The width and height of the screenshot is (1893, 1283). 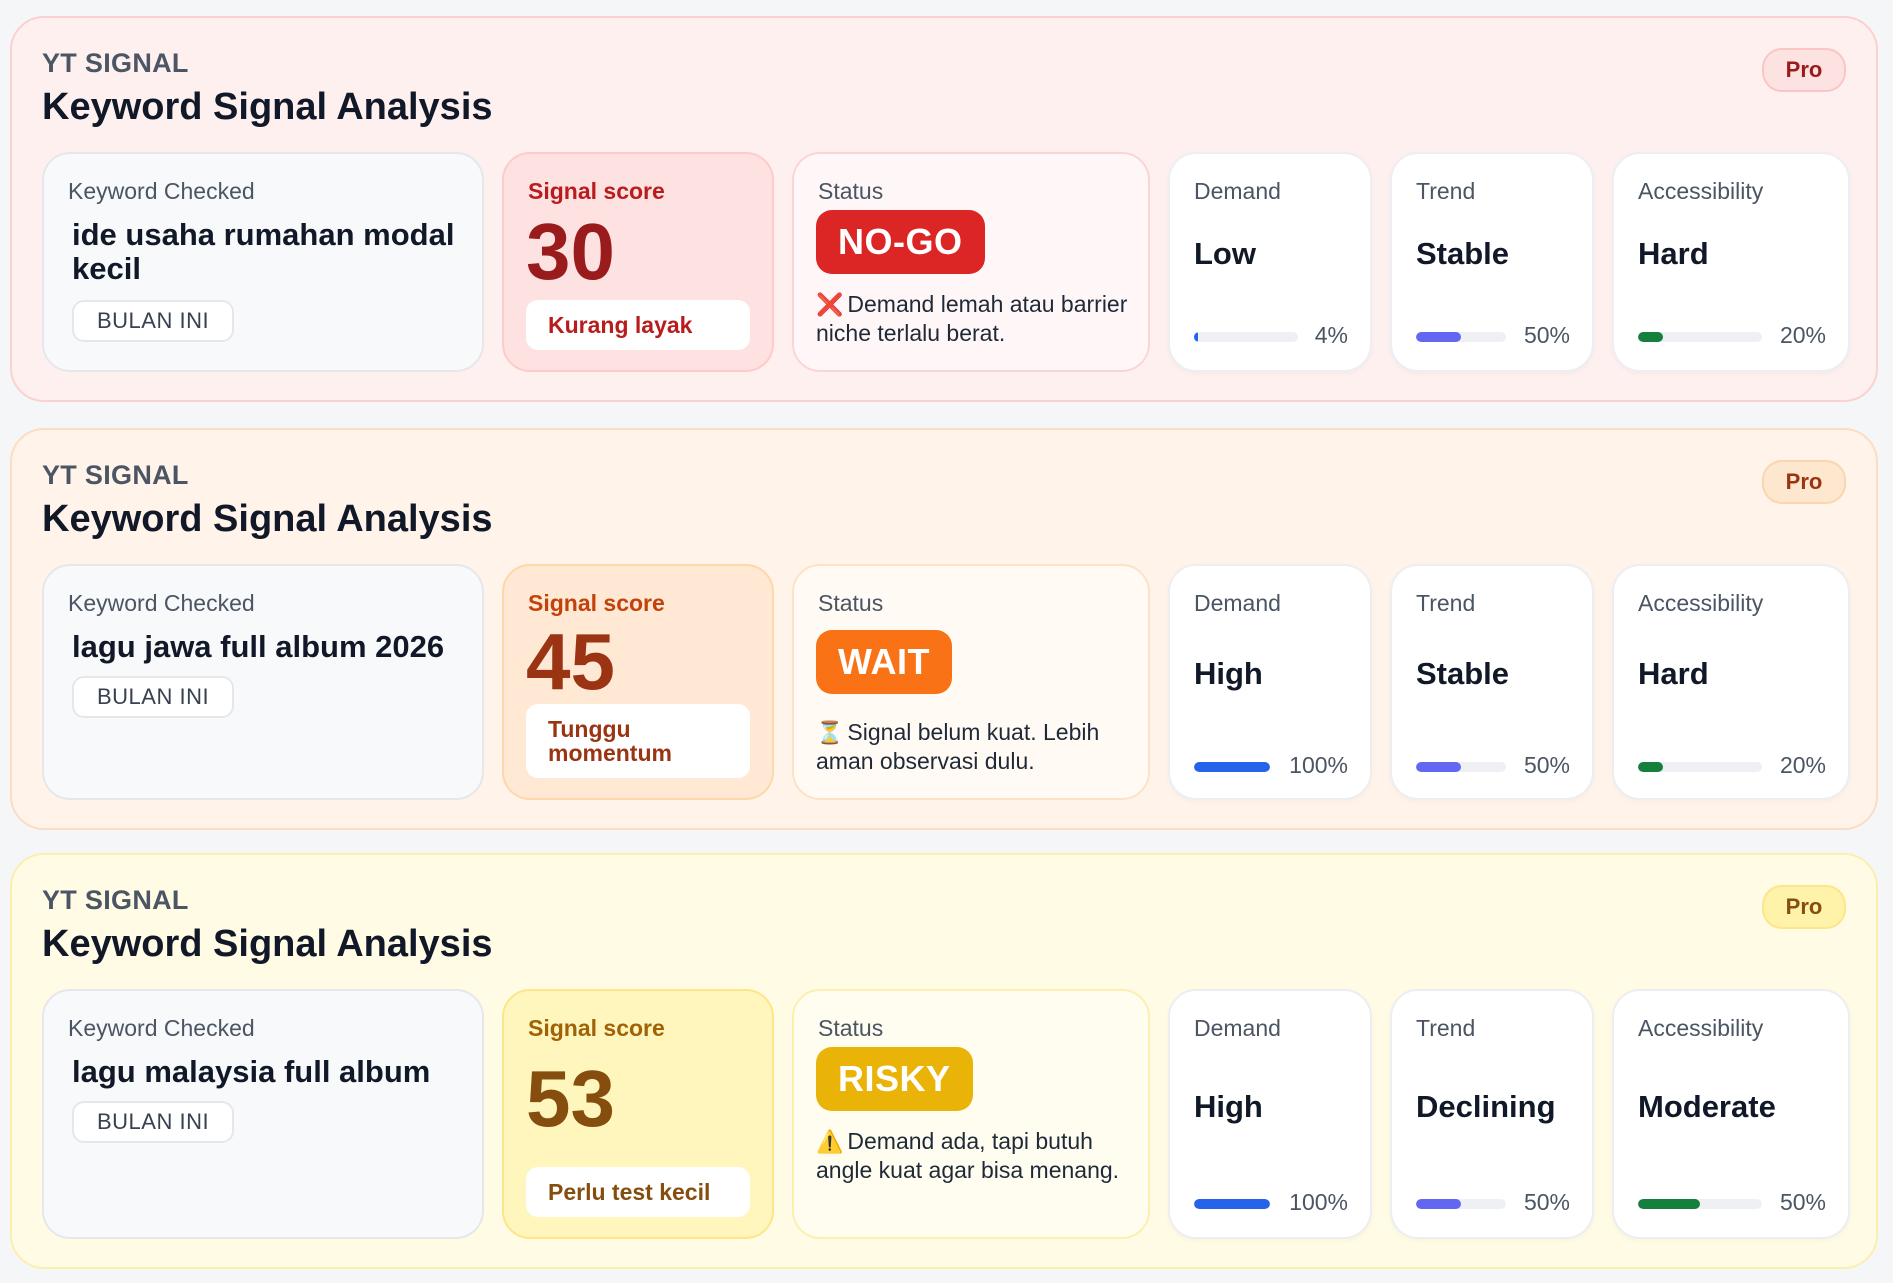 I want to click on status-badge: WAIT, so click(x=884, y=662).